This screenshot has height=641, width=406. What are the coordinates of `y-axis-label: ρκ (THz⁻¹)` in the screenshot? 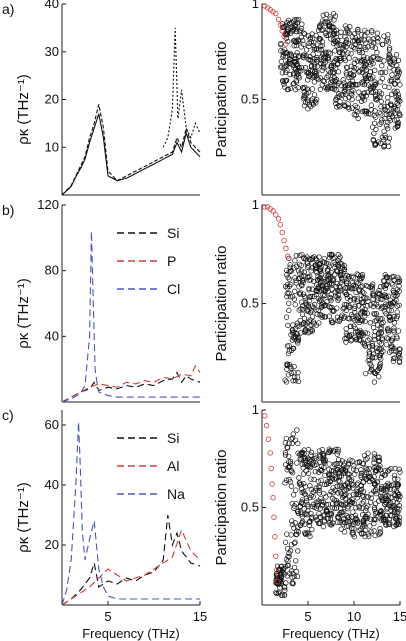 It's located at (23, 109).